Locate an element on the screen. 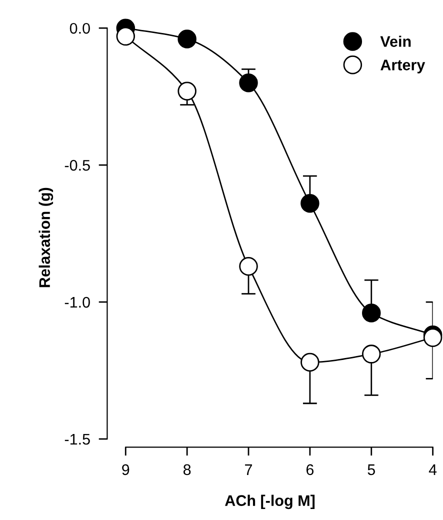 The height and width of the screenshot is (520, 443). y-tick-label: -1.0 is located at coordinates (77, 302).